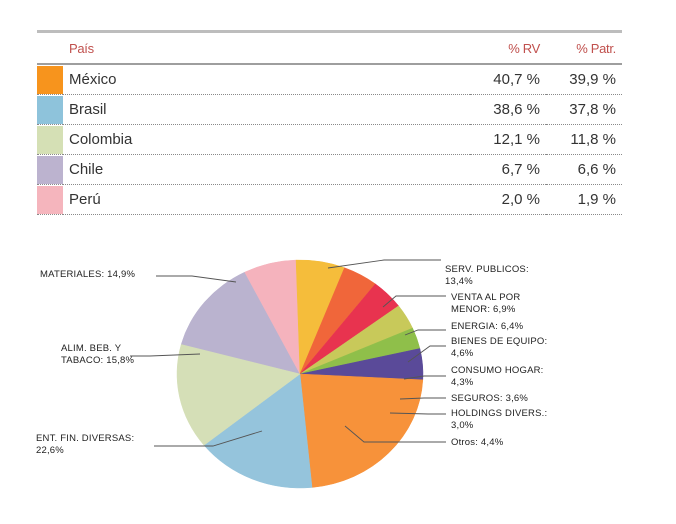  What do you see at coordinates (508, 109) in the screenshot?
I see `rv-value: 38,6 %` at bounding box center [508, 109].